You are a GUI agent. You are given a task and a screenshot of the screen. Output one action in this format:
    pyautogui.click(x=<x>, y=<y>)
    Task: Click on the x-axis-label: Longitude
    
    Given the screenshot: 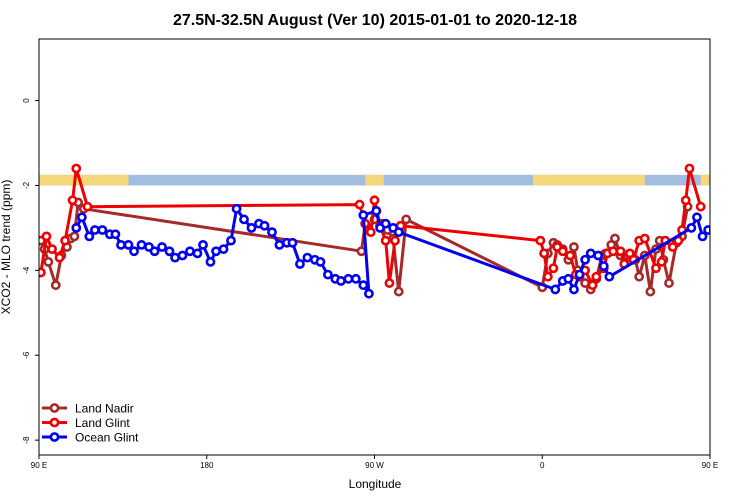 What is the action you would take?
    pyautogui.click(x=375, y=484)
    